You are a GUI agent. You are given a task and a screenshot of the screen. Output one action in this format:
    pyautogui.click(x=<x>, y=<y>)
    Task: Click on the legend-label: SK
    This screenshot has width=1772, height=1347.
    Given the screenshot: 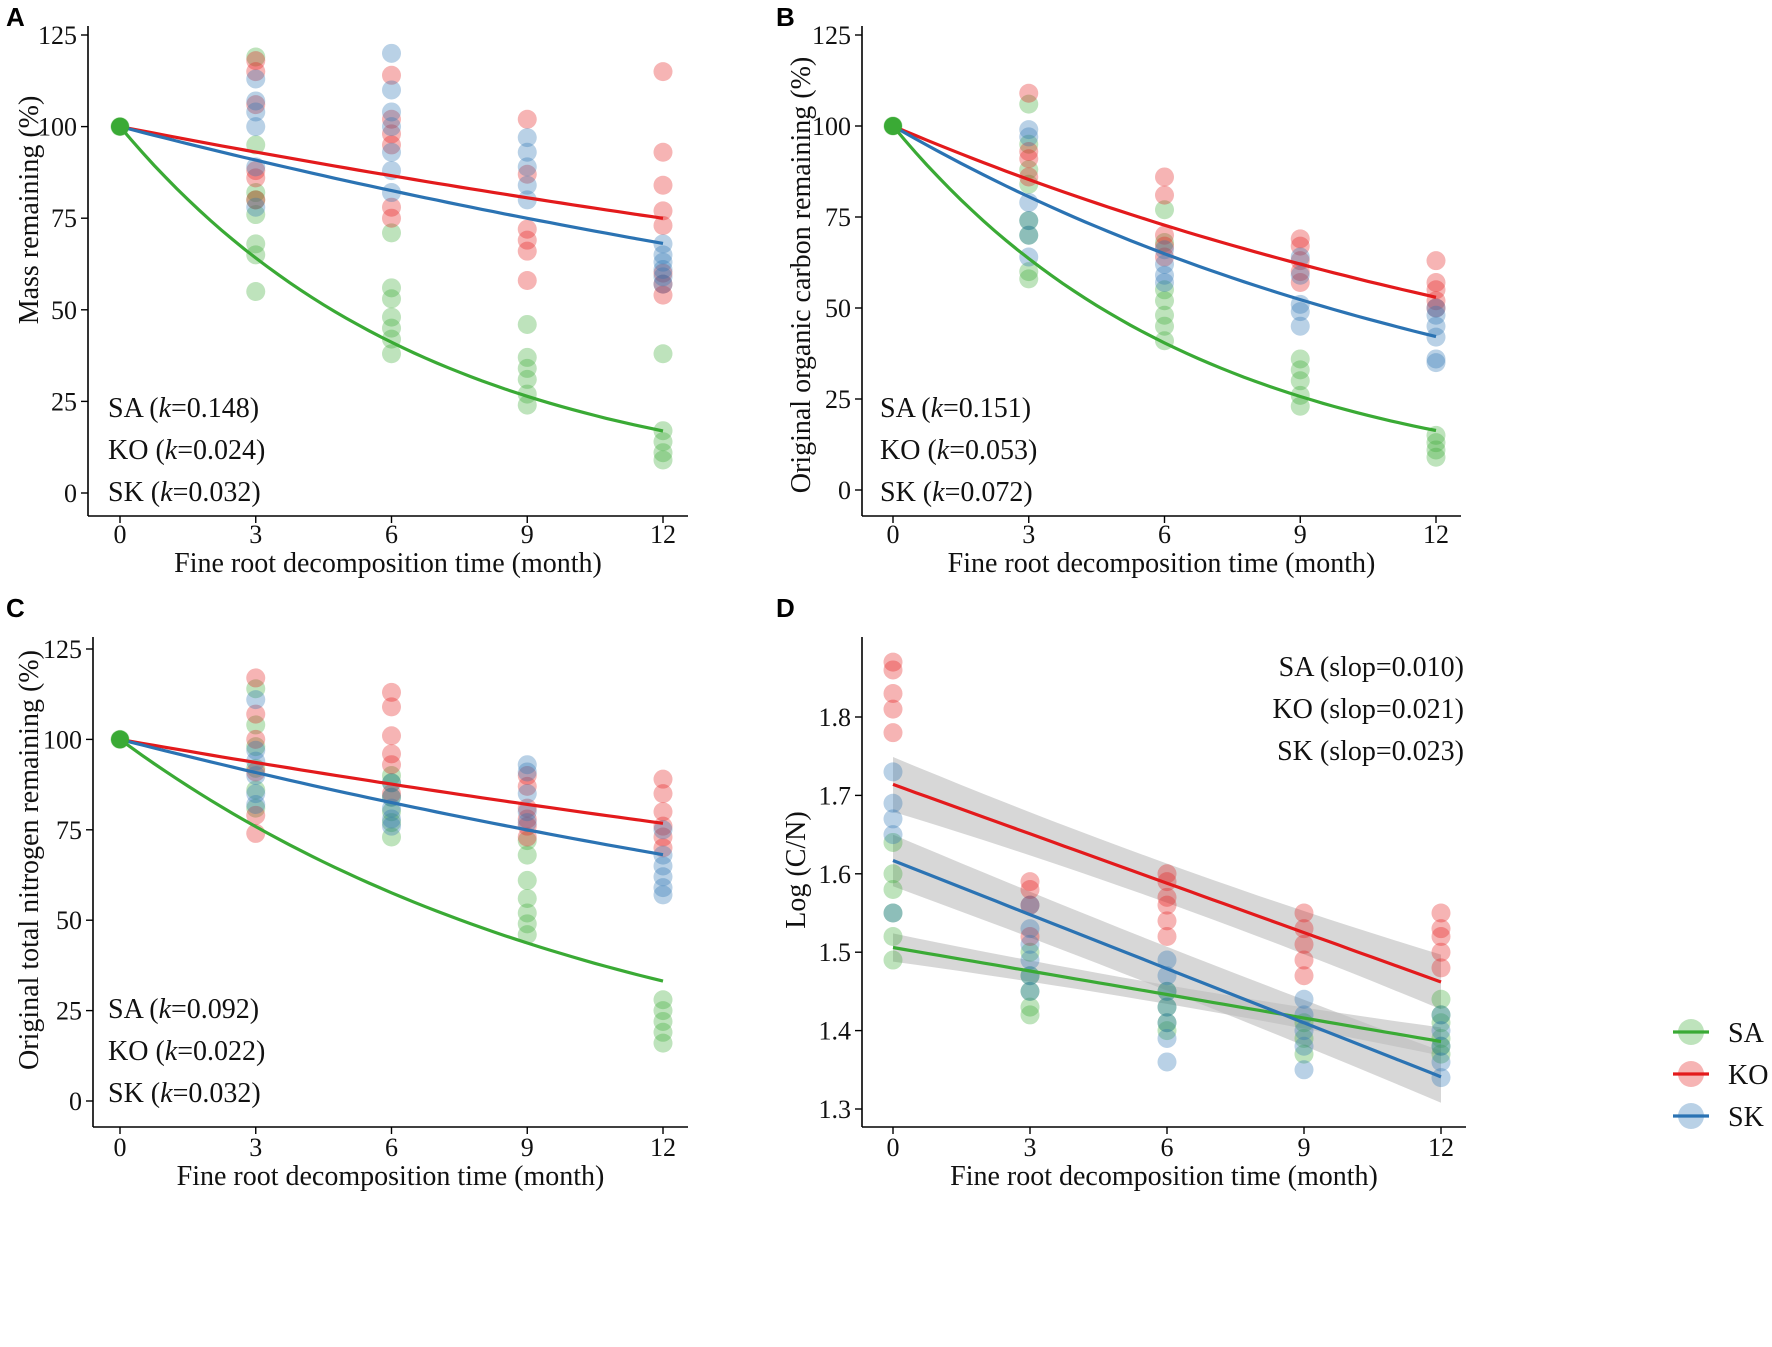 What is the action you would take?
    pyautogui.click(x=1746, y=1117)
    